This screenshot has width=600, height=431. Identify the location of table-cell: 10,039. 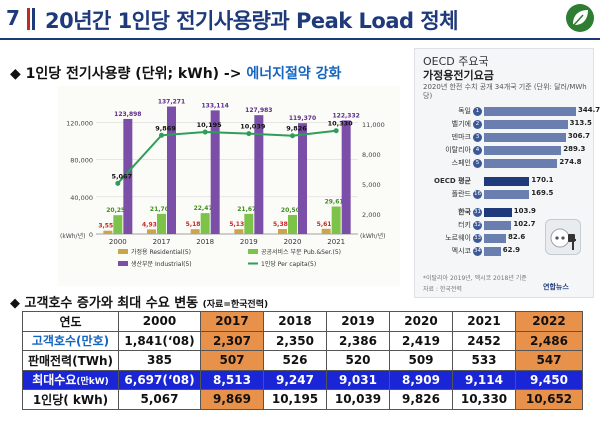
(358, 399).